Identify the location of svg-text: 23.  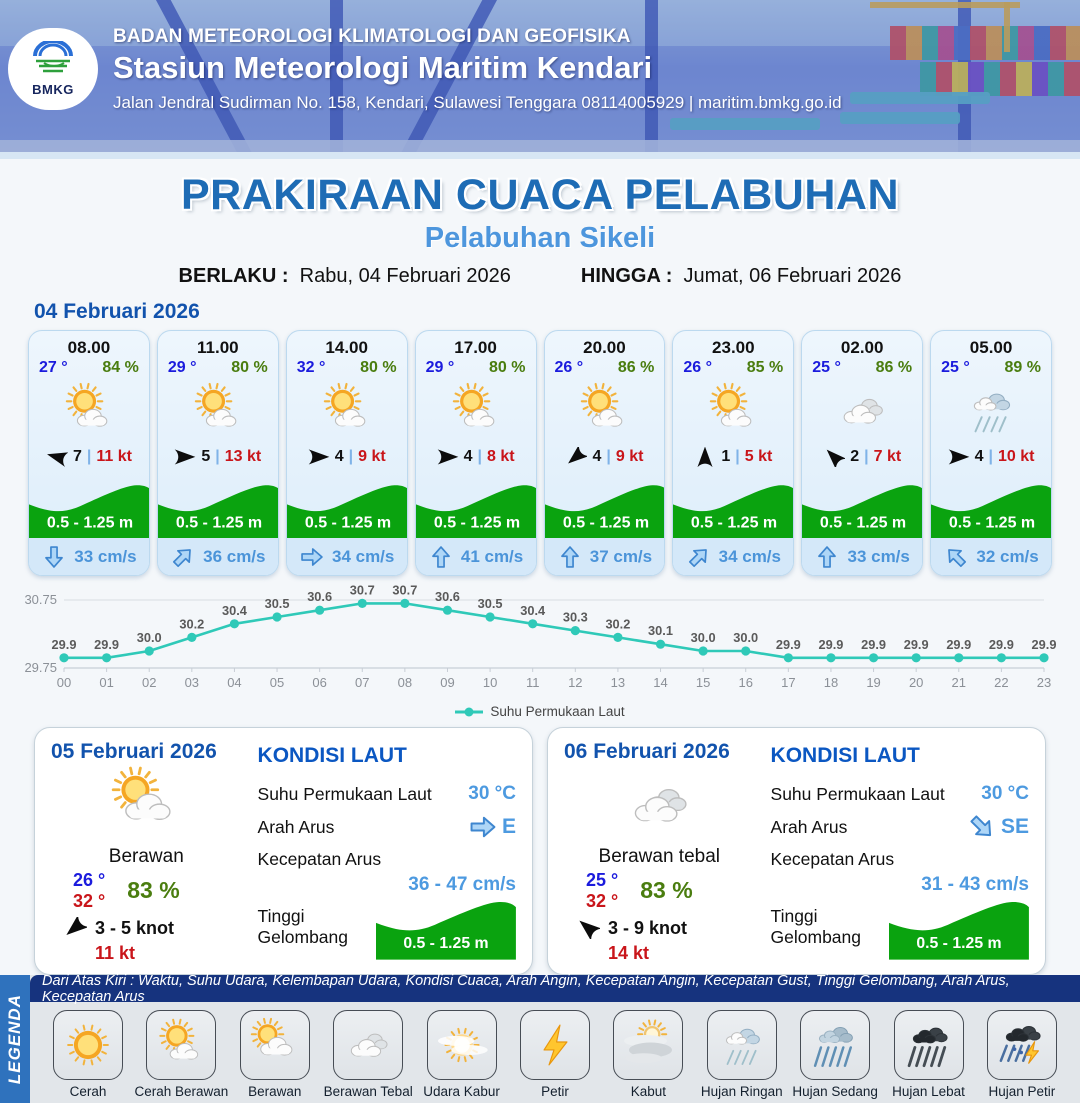
(1044, 682).